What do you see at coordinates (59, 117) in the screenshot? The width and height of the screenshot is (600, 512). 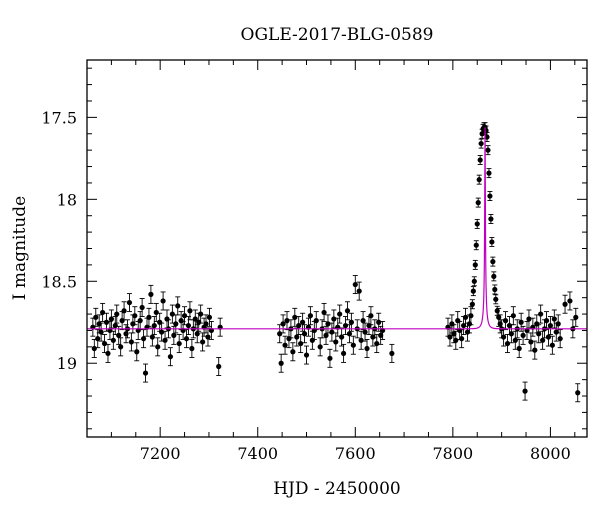 I see `y-tick-label: 17.5` at bounding box center [59, 117].